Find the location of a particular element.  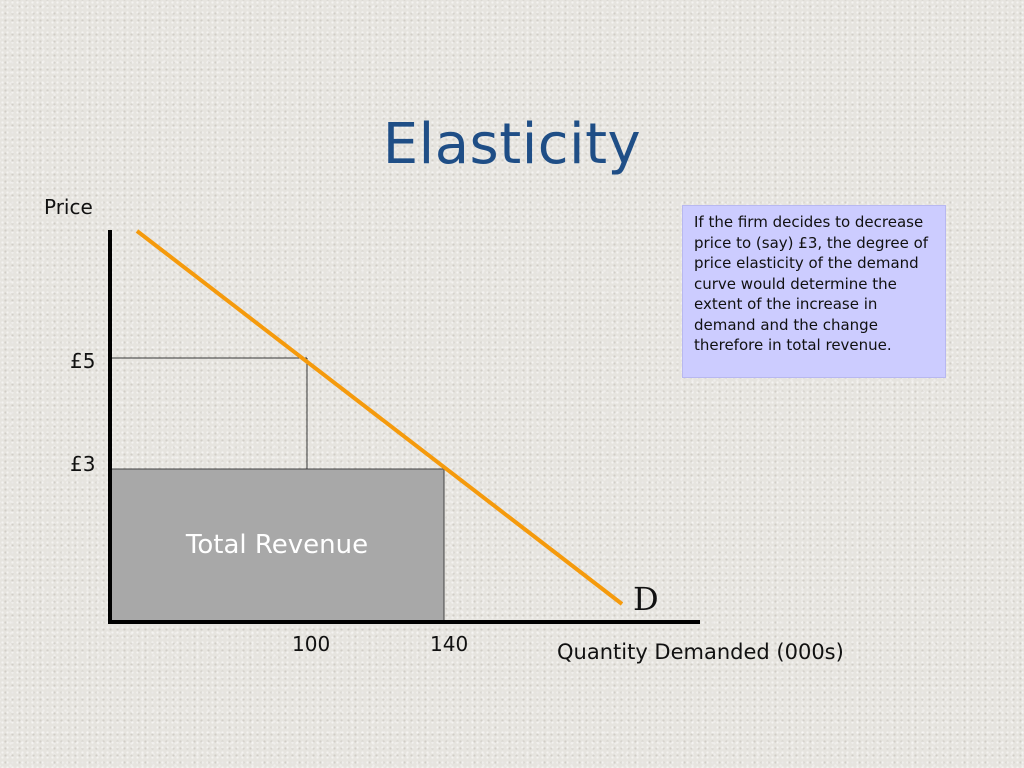

total-revenue-label: Total Revenue is located at coordinates (277, 545).